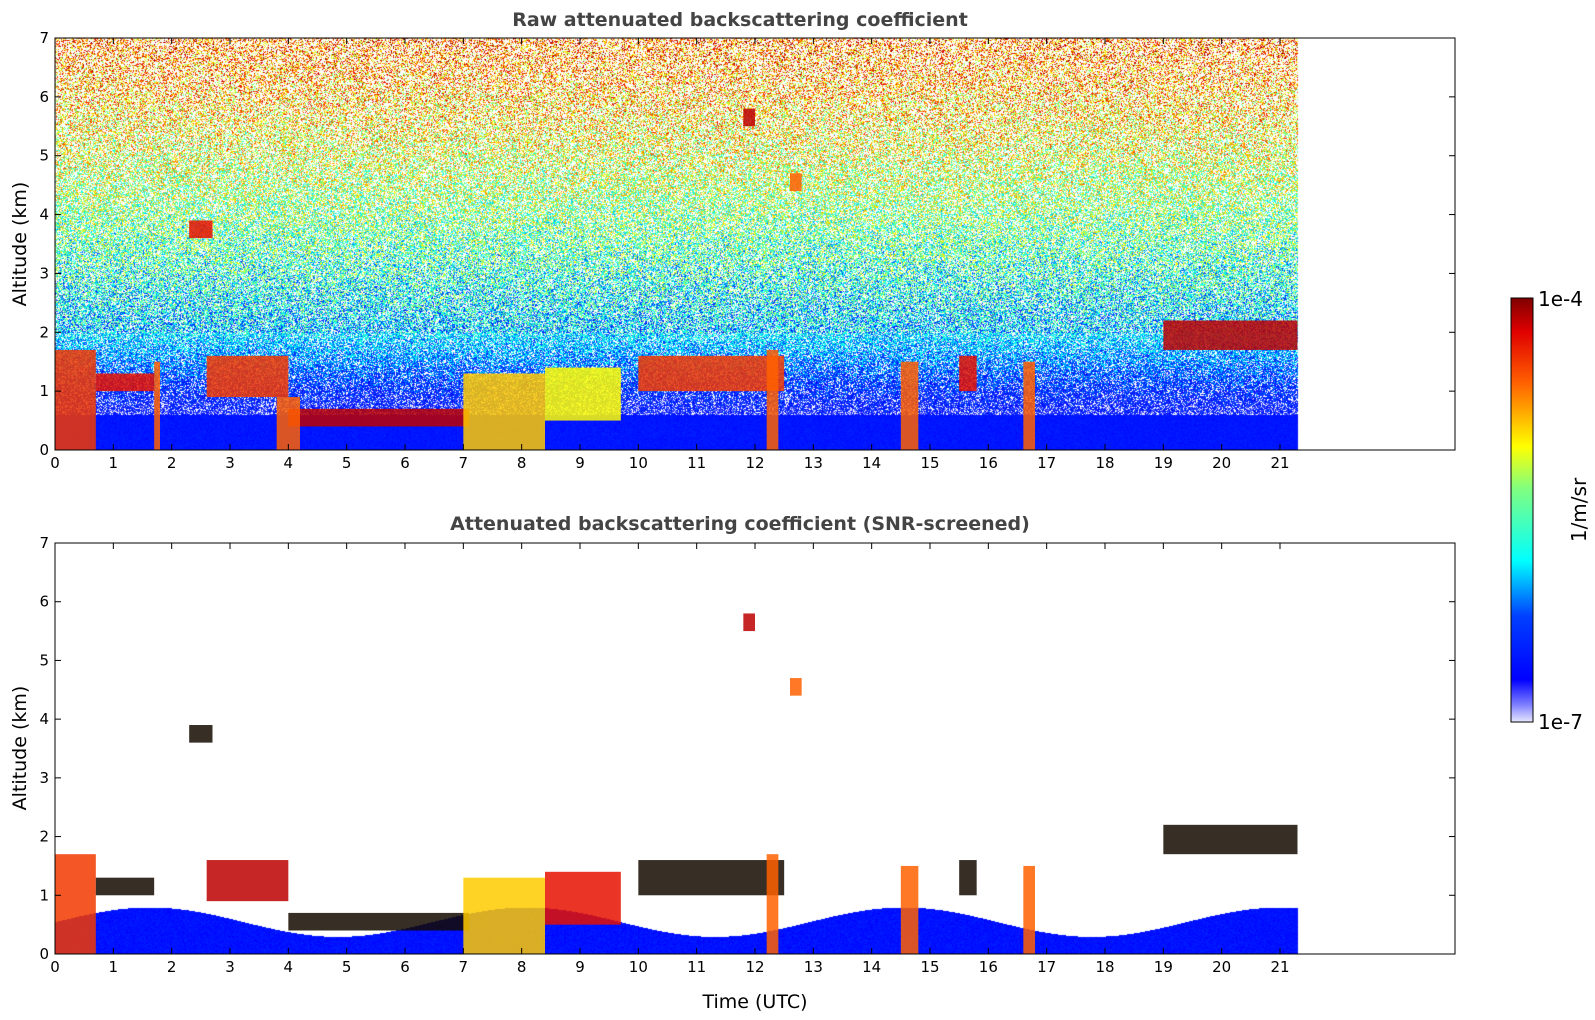 The width and height of the screenshot is (1595, 1020). I want to click on x-tick-label: 8, so click(522, 463).